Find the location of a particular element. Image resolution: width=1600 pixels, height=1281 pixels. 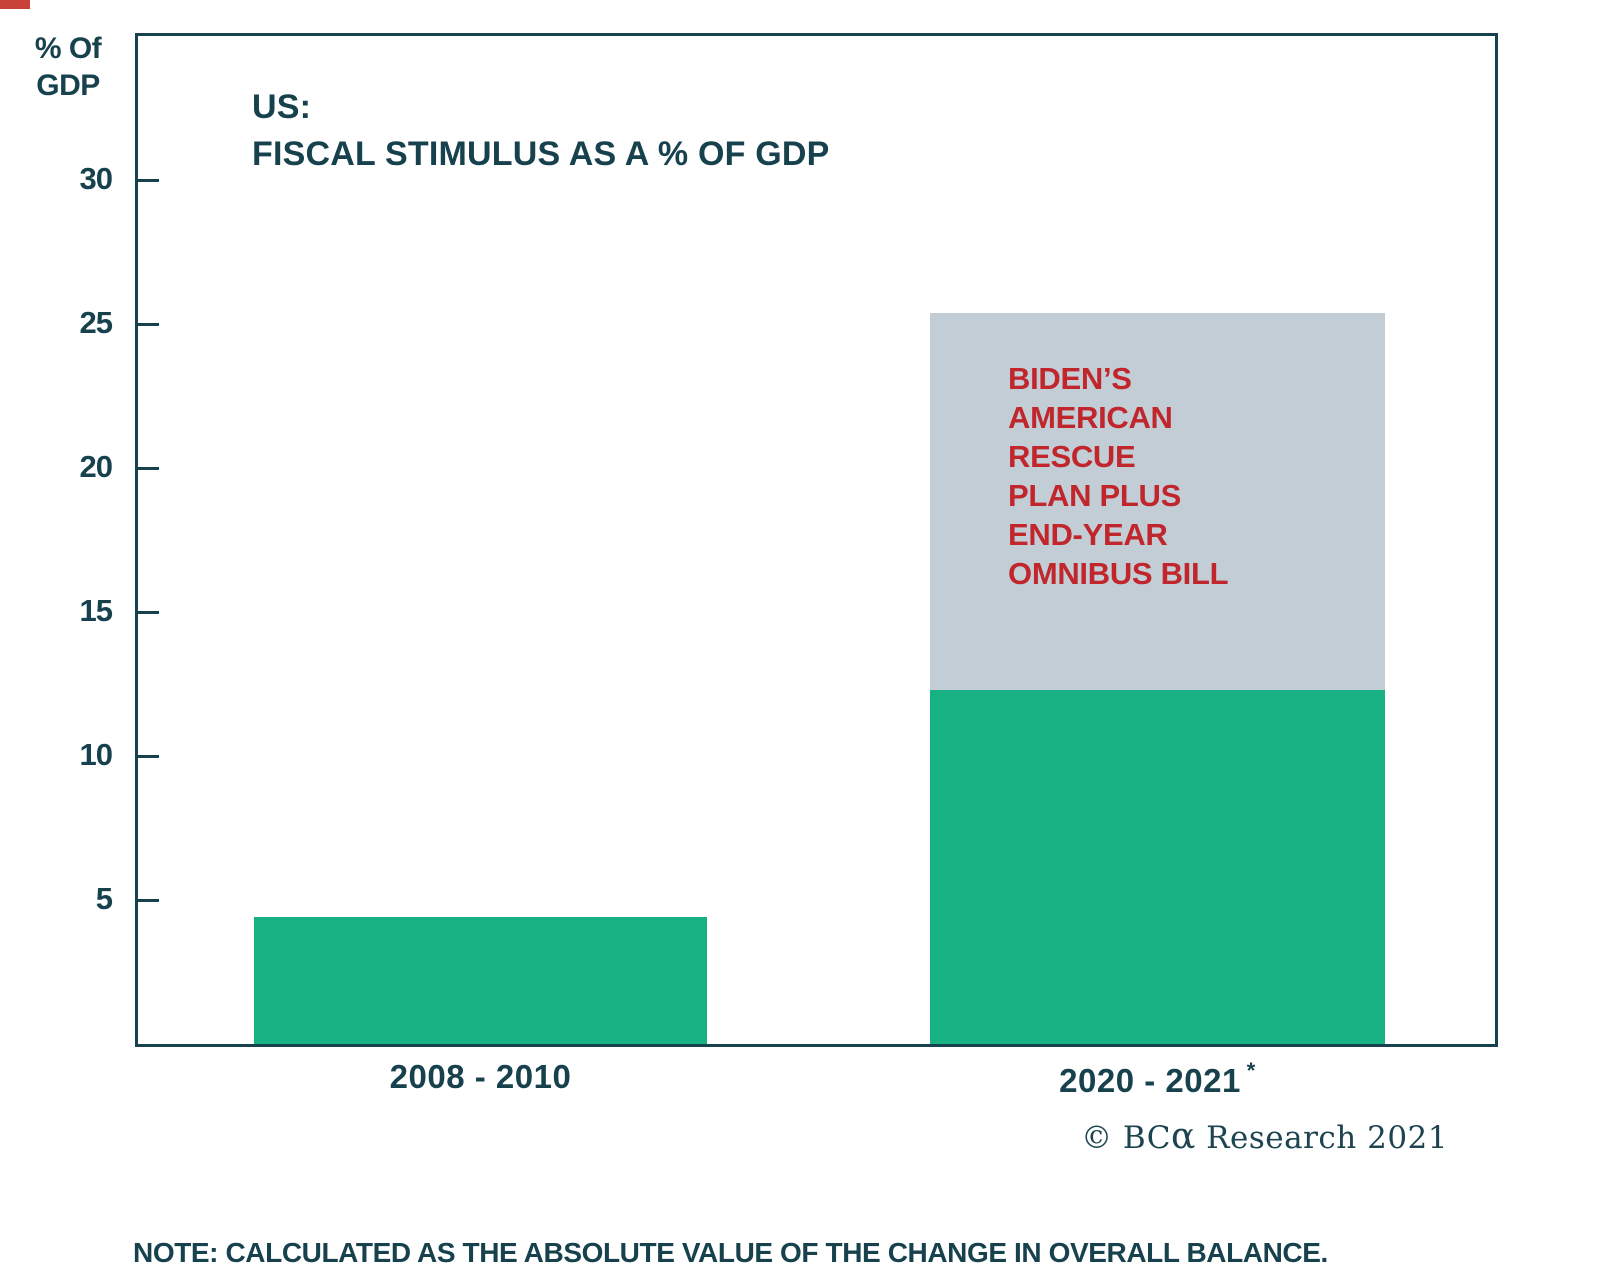

x-category-label-2: 2020 - 2021 * is located at coordinates (1157, 1079).